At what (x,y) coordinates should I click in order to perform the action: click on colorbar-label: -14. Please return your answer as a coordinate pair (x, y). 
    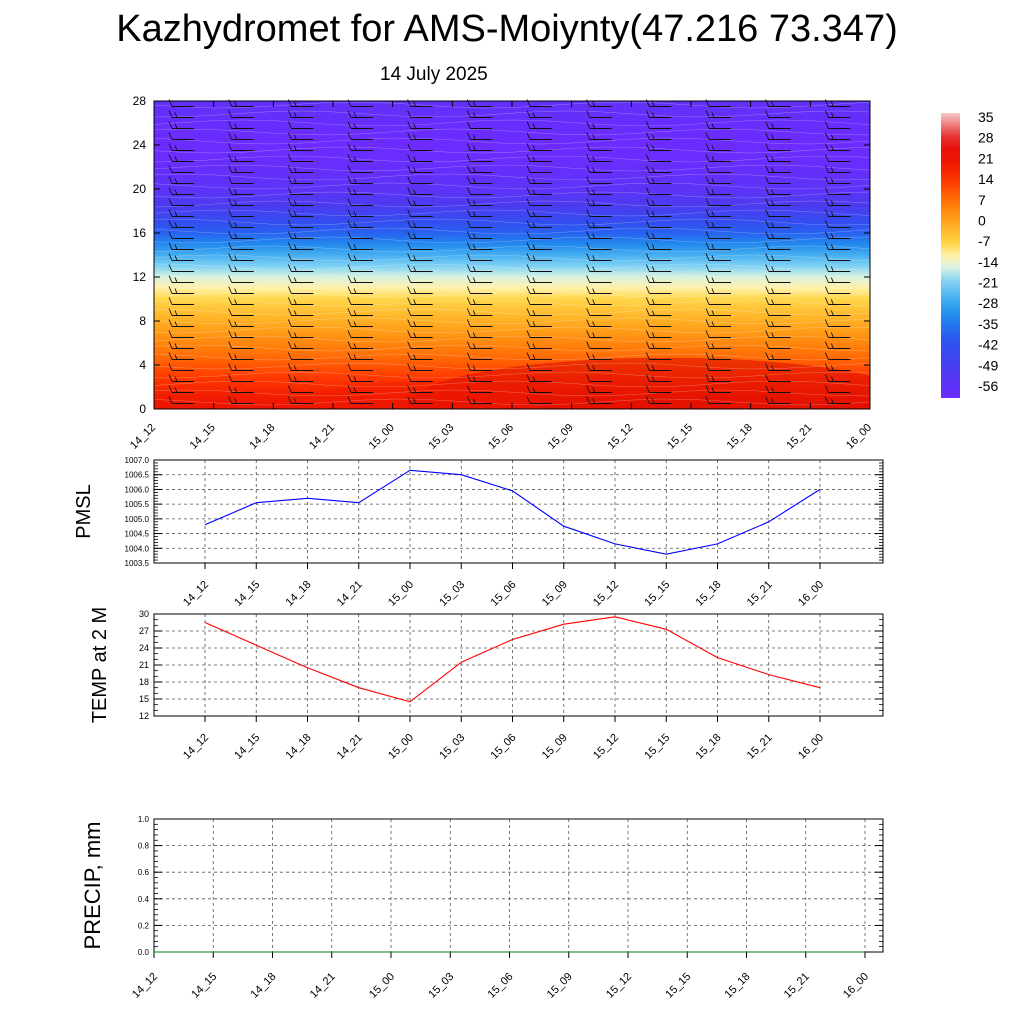
    Looking at the image, I should click on (988, 262).